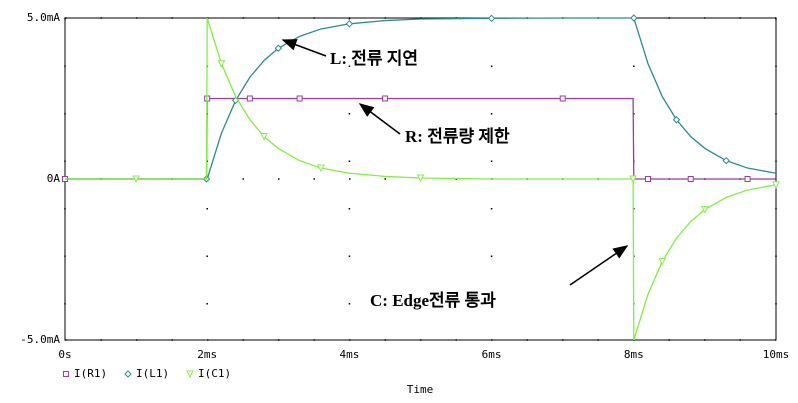 The image size is (798, 403). What do you see at coordinates (152, 373) in the screenshot?
I see `legend-label: I(L1)` at bounding box center [152, 373].